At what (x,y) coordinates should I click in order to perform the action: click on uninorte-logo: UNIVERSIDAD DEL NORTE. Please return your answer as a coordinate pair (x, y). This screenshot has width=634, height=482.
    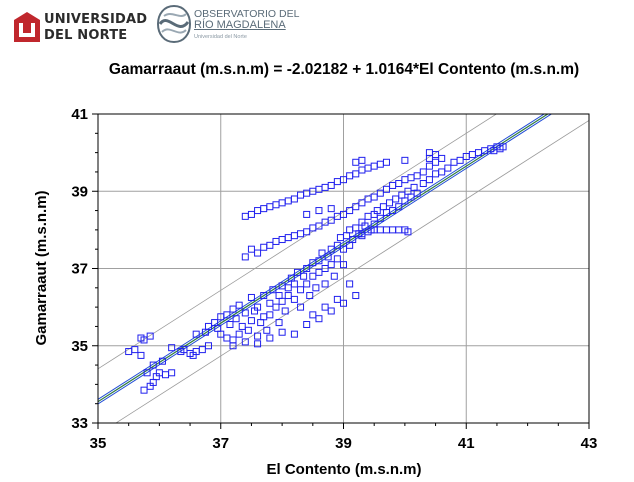
    Looking at the image, I should click on (84, 28).